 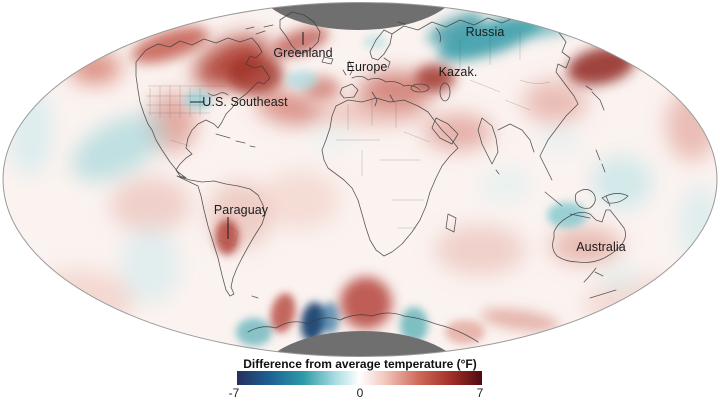 I want to click on label-leaders, so click(x=247, y=135).